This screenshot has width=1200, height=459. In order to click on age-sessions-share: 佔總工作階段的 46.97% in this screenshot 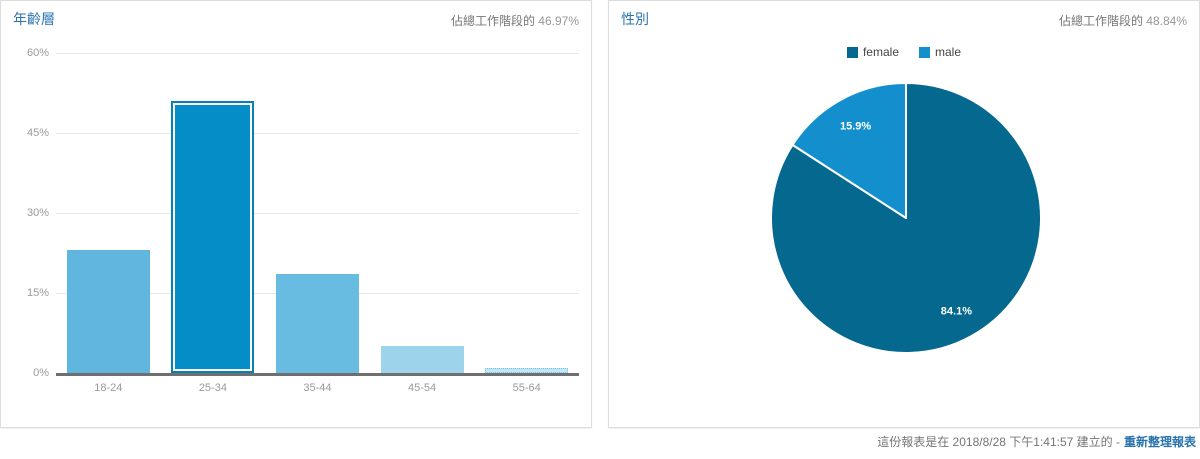, I will do `click(515, 20)`.